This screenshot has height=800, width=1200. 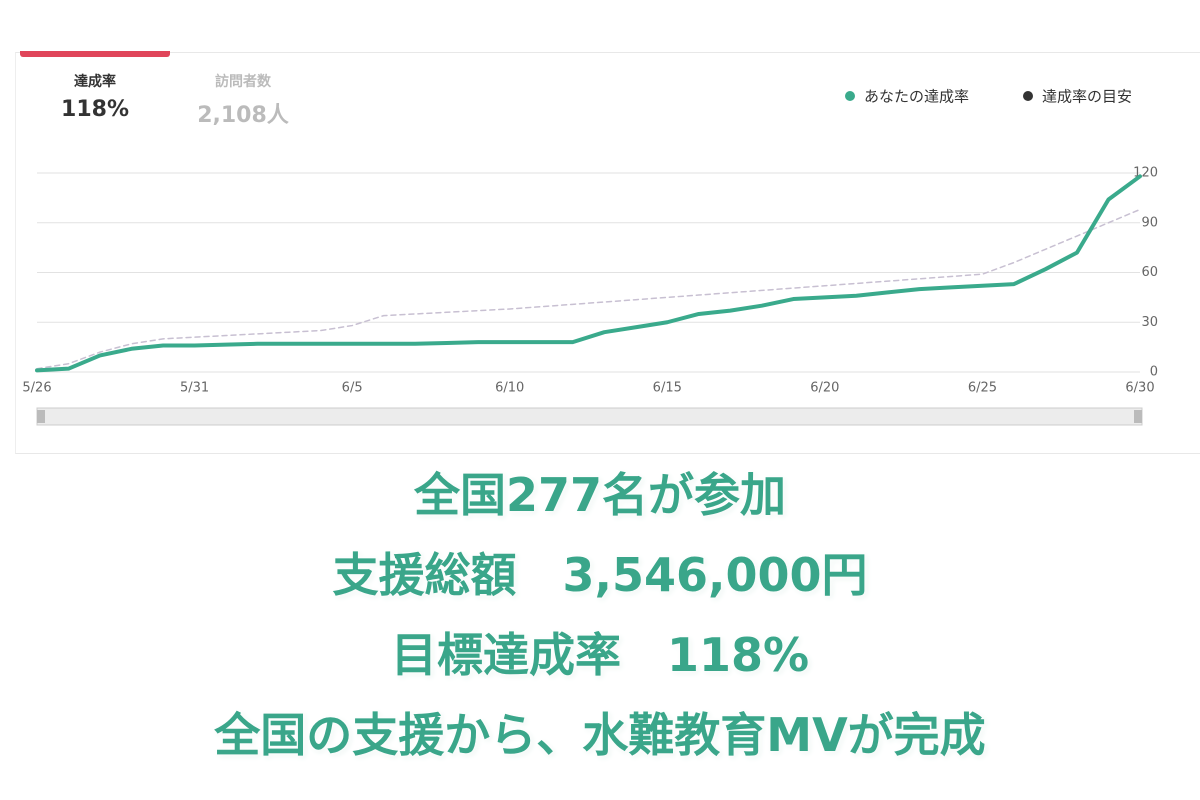 What do you see at coordinates (95, 82) in the screenshot?
I see `tab-label: 達成率` at bounding box center [95, 82].